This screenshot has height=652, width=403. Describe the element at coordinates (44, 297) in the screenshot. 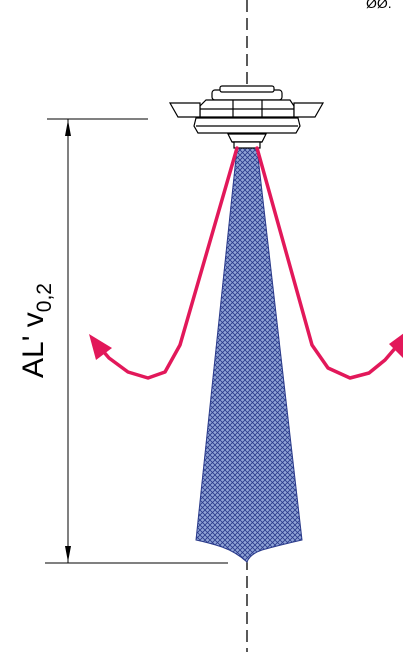

I see `dimension-label-subscript: 0,2` at that location.